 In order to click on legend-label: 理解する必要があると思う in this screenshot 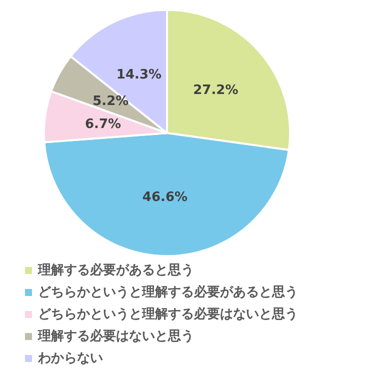, I will do `click(115, 270)`.